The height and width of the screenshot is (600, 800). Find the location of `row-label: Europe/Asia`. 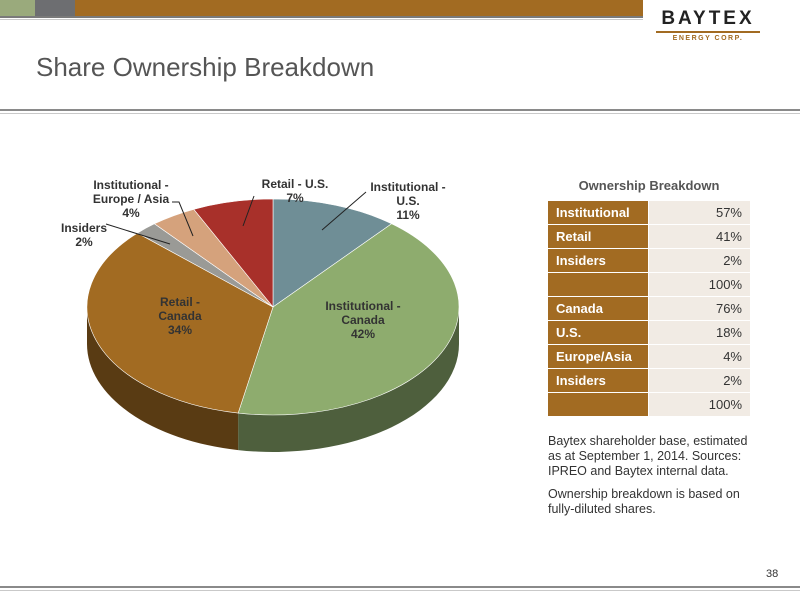

row-label: Europe/Asia is located at coordinates (598, 356).